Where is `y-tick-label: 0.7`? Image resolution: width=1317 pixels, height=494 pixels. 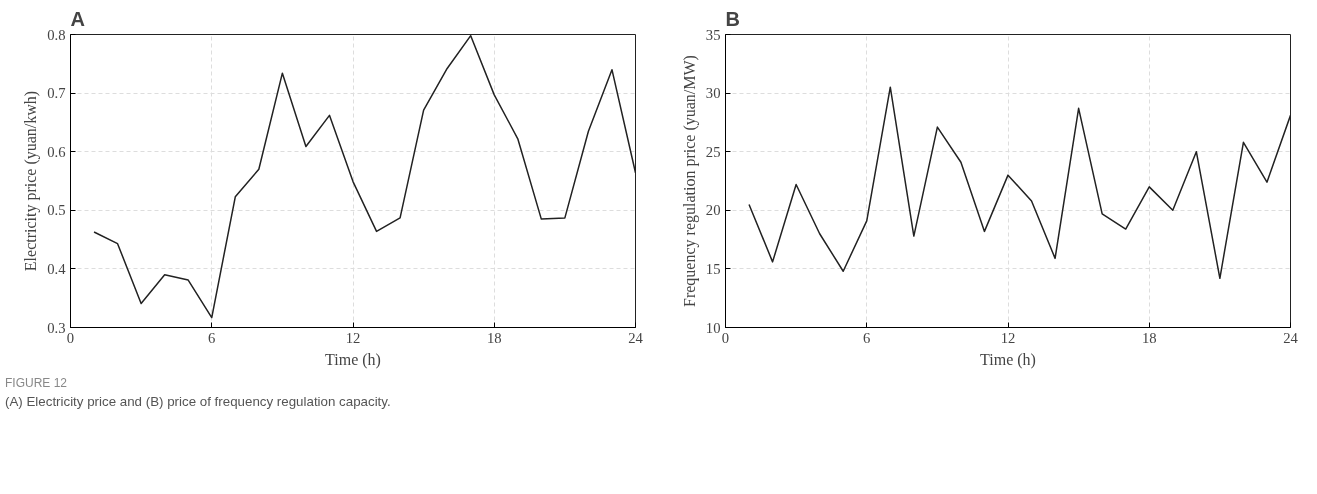 y-tick-label: 0.7 is located at coordinates (56, 93).